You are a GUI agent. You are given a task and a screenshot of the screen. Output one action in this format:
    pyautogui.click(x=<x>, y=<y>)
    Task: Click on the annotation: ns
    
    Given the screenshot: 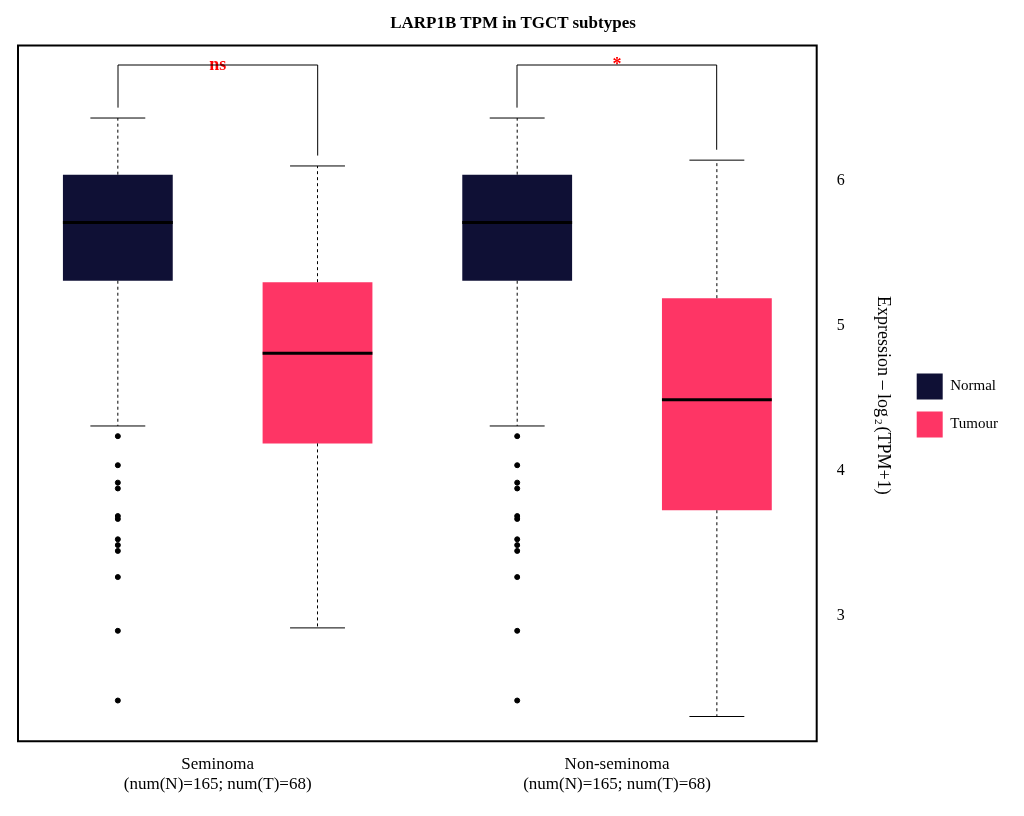 What is the action you would take?
    pyautogui.click(x=218, y=64)
    